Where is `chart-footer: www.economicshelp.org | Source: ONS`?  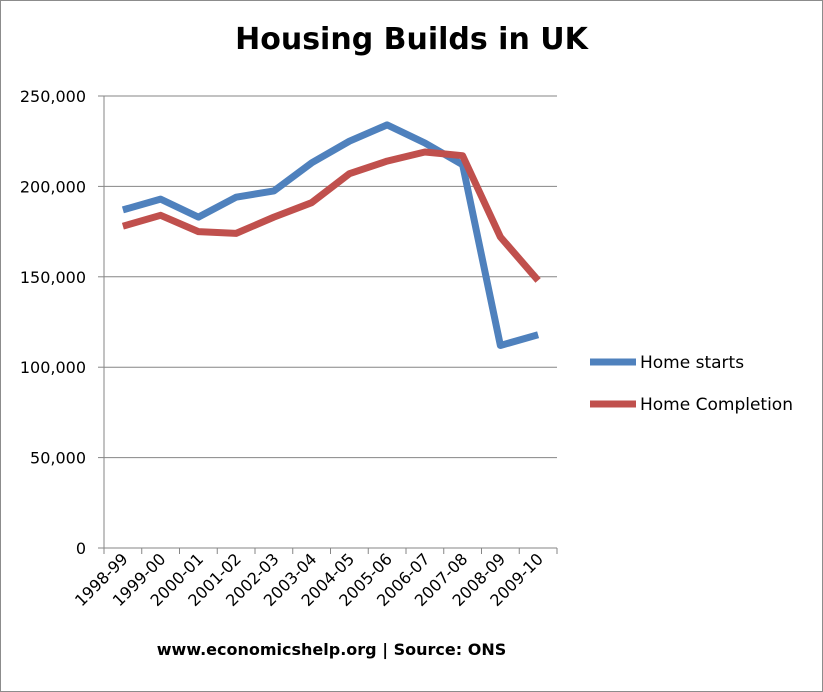 chart-footer: www.economicshelp.org | Source: ONS is located at coordinates (331, 649).